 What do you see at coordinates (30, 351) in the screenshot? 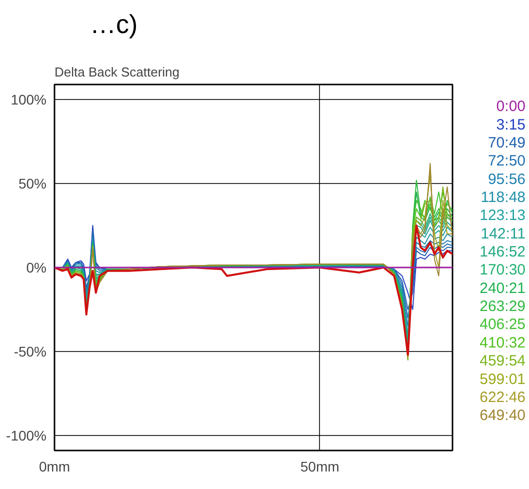
I see `y-tick-label: -50%` at bounding box center [30, 351].